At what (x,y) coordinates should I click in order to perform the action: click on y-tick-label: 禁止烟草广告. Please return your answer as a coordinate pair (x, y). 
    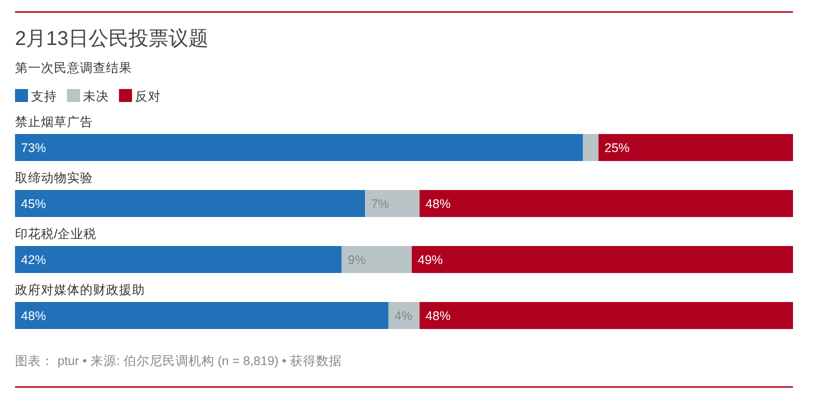
    Looking at the image, I should click on (54, 122).